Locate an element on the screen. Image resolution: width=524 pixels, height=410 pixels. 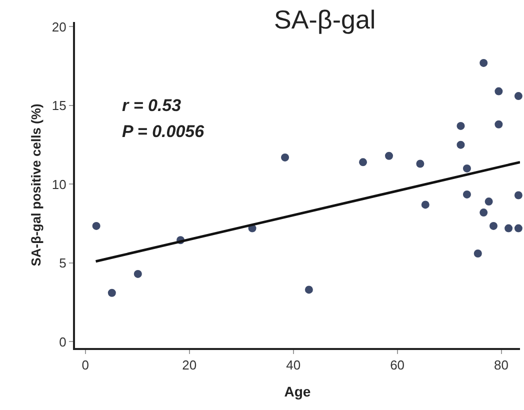
x-tick-label: 60 is located at coordinates (397, 365).